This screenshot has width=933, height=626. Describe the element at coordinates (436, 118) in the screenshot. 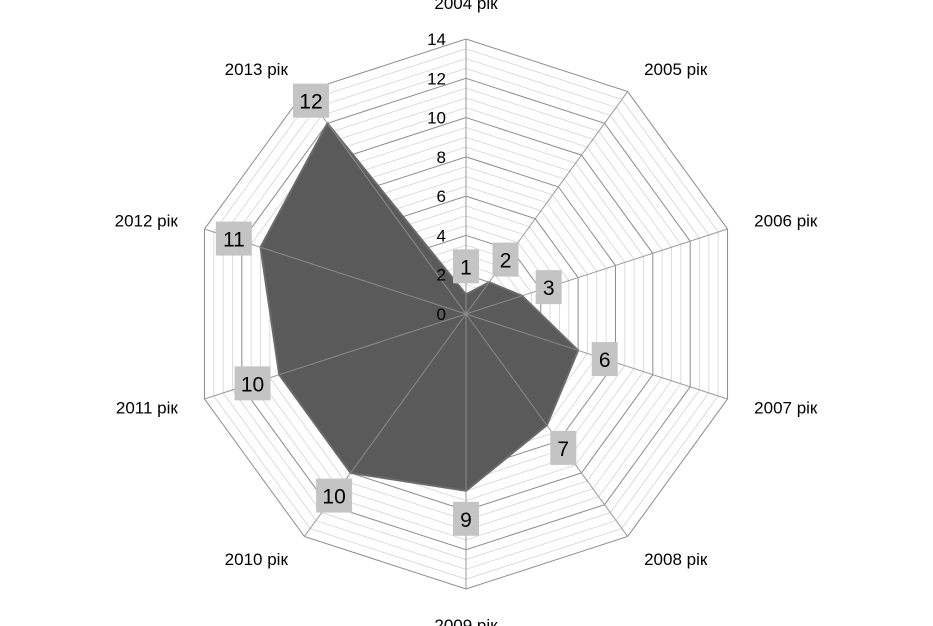

I see `tick-label: 10` at that location.